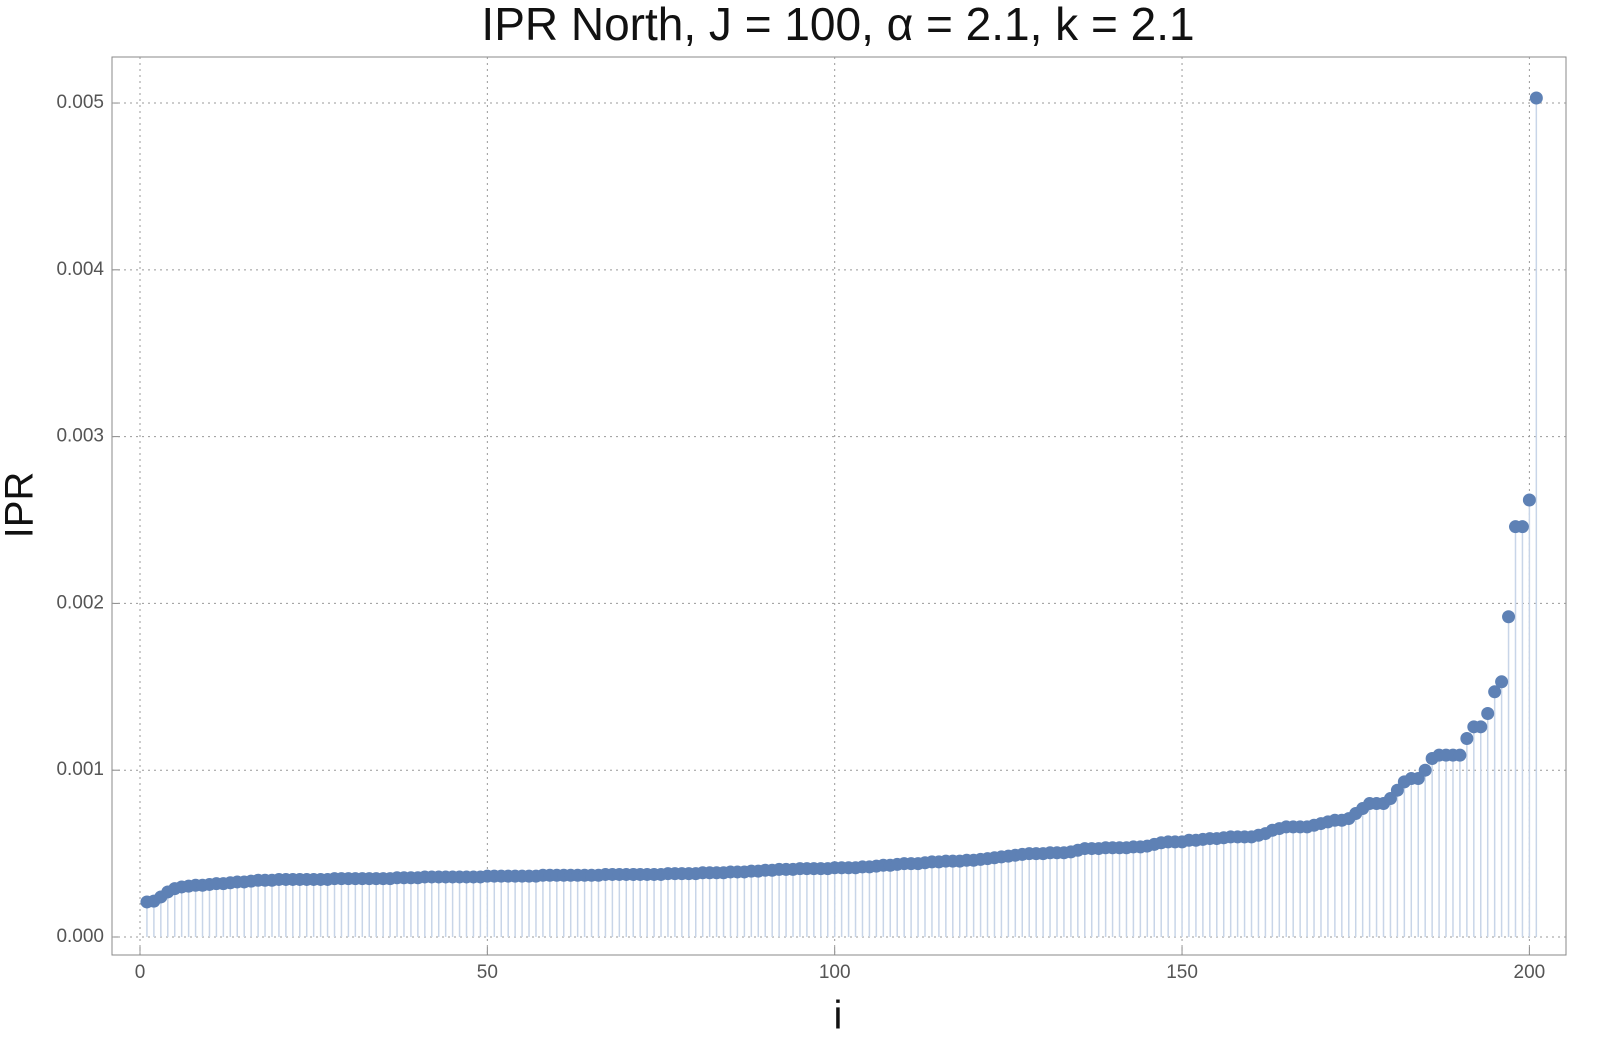  I want to click on x-tick-label: 150, so click(1182, 972).